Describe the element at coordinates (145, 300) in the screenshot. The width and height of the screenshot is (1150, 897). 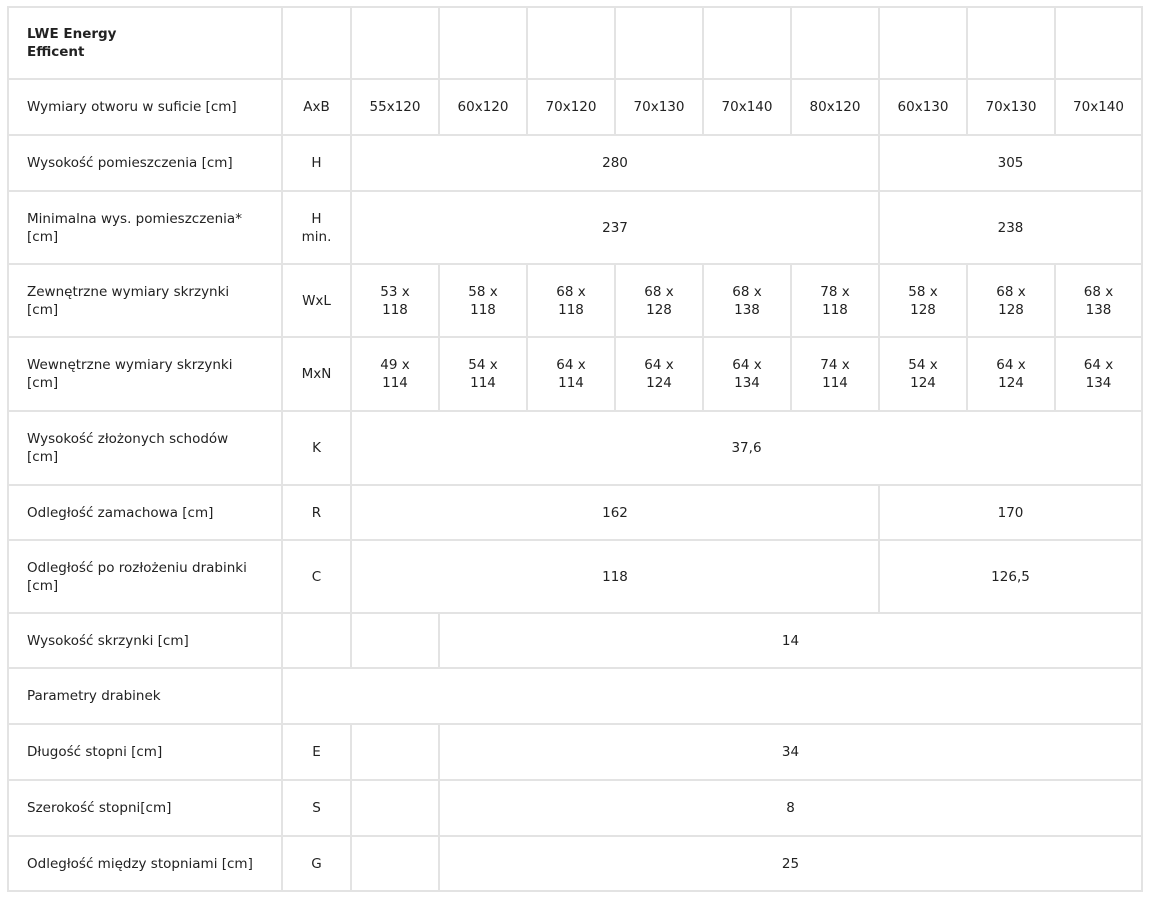
I see `row-label: Zewnętrzne wymiary skrzynki [cm]` at that location.